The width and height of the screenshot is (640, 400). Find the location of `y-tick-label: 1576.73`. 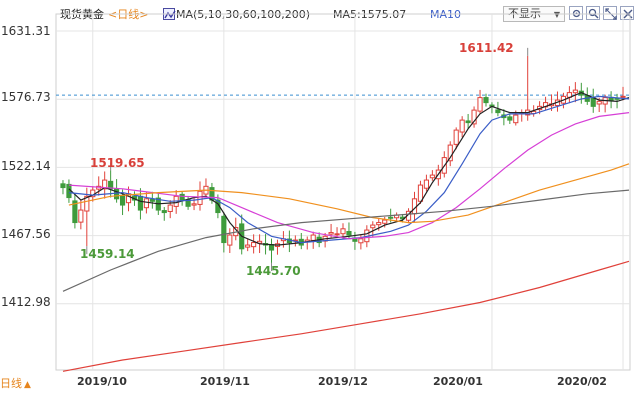

y-tick-label: 1576.73 is located at coordinates (26, 97).